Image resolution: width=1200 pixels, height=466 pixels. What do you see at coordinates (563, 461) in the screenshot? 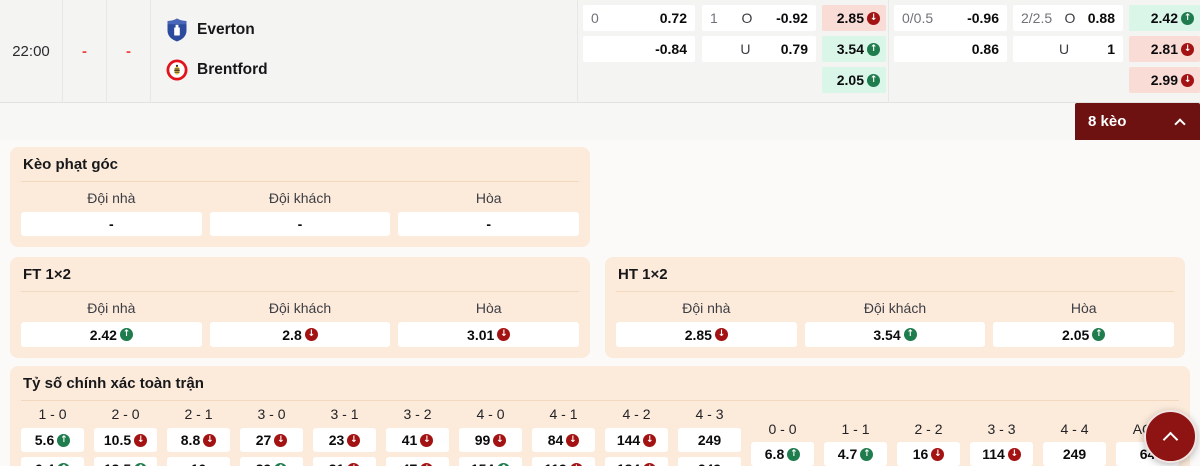
I see `score-odds-bottom: 119` at bounding box center [563, 461].